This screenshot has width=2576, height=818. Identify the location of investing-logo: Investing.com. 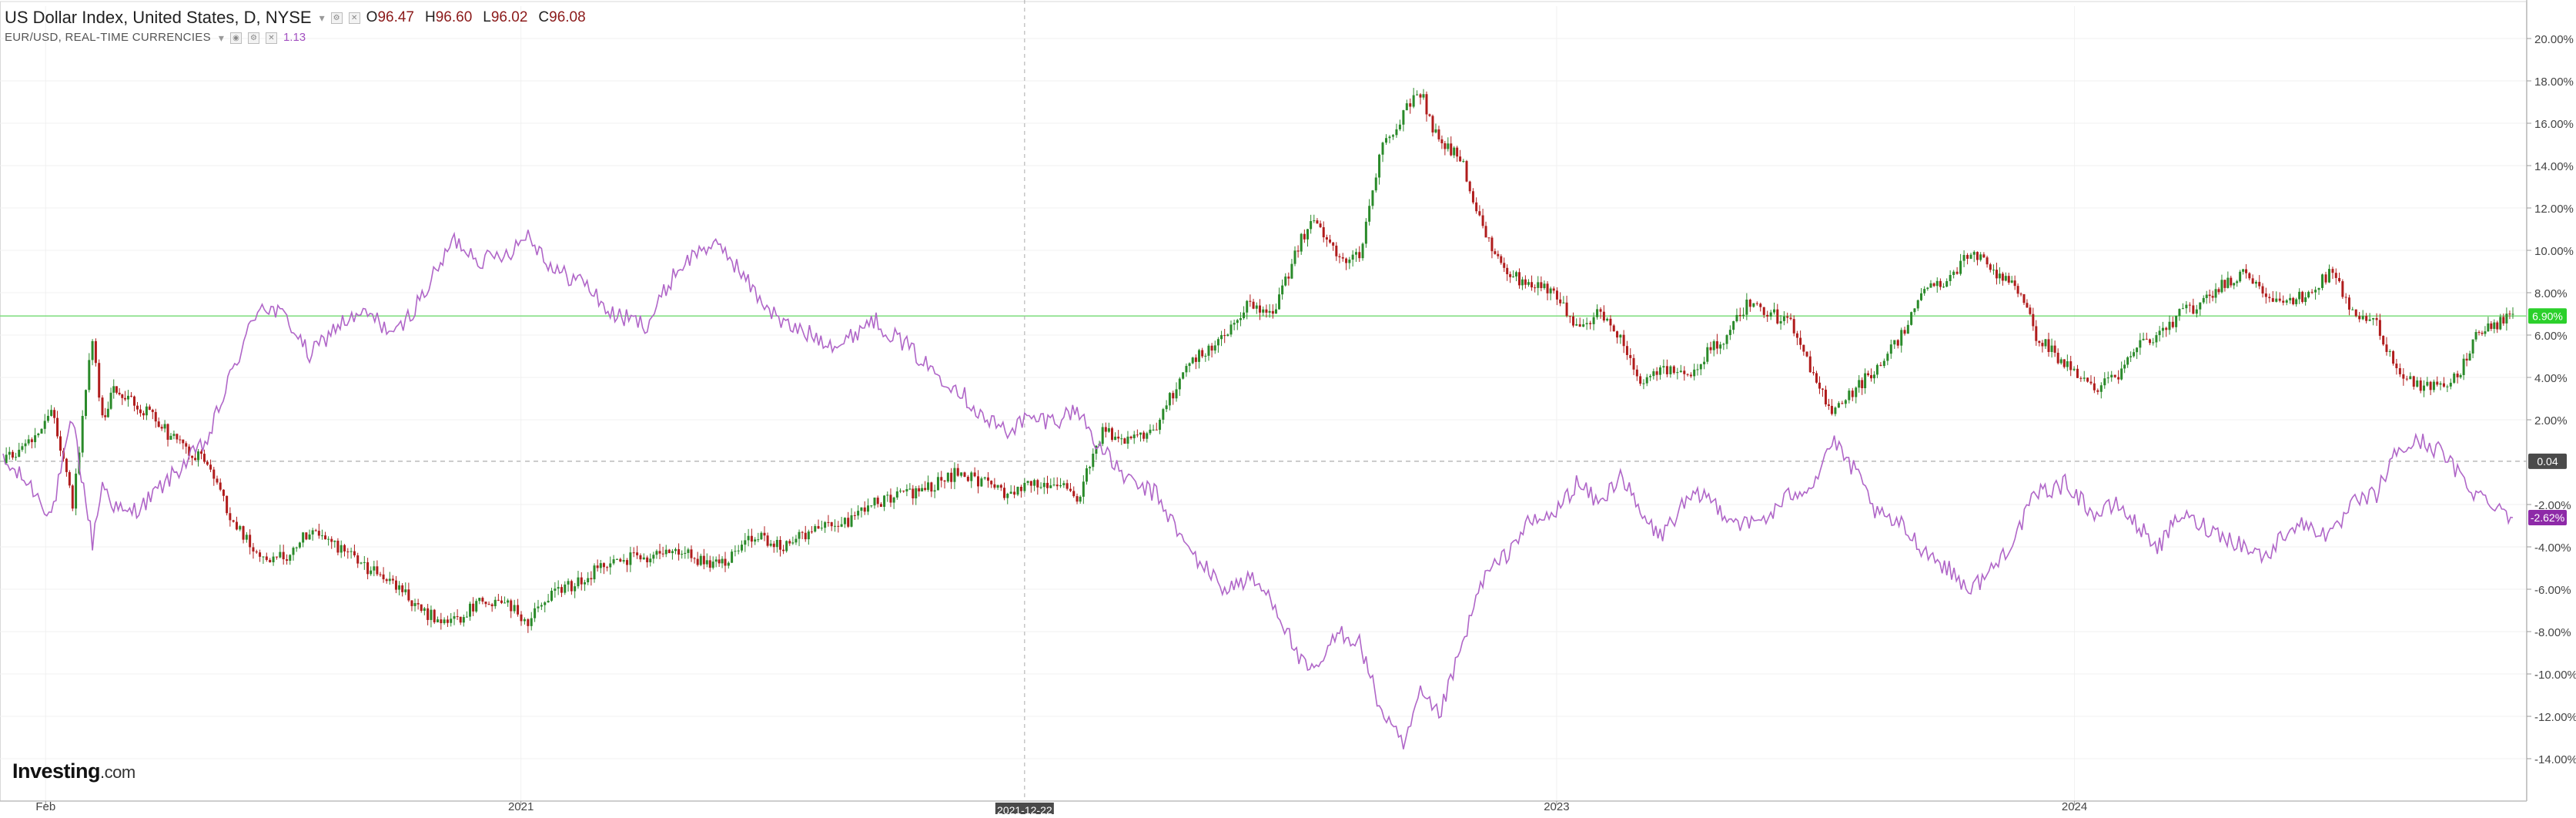
(74, 771).